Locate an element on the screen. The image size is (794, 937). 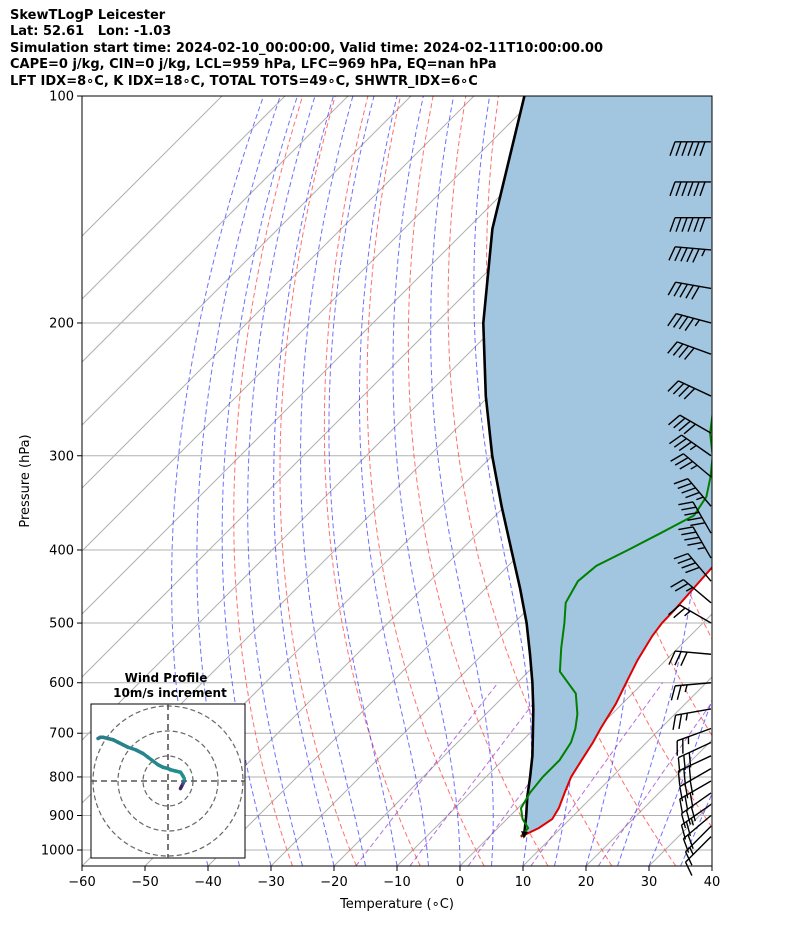
x-tick-label: −50 is located at coordinates (144, 882).